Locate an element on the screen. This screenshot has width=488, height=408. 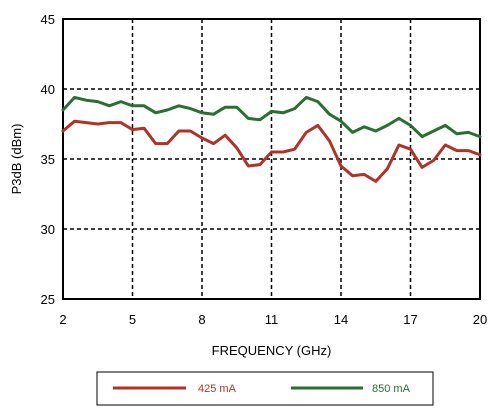
x-tick-label: 14 is located at coordinates (341, 319).